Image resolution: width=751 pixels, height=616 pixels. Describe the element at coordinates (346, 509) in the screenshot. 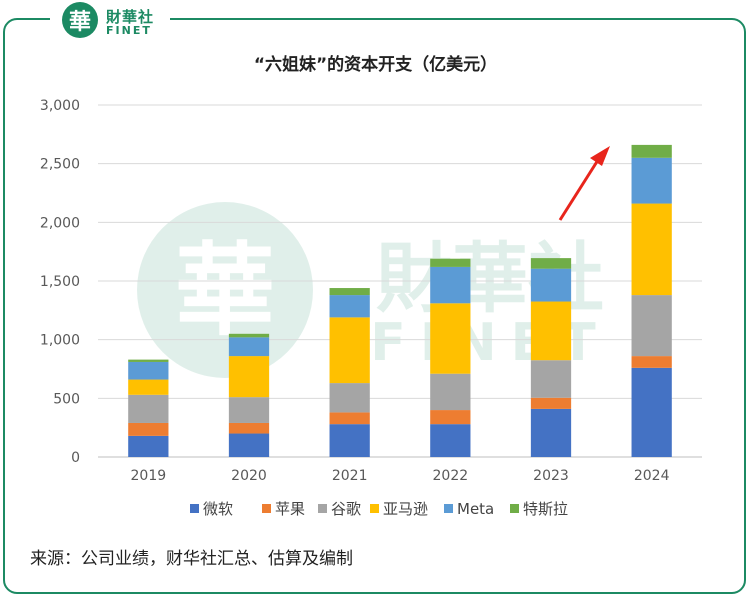

I see `legend-label: 谷歌` at that location.